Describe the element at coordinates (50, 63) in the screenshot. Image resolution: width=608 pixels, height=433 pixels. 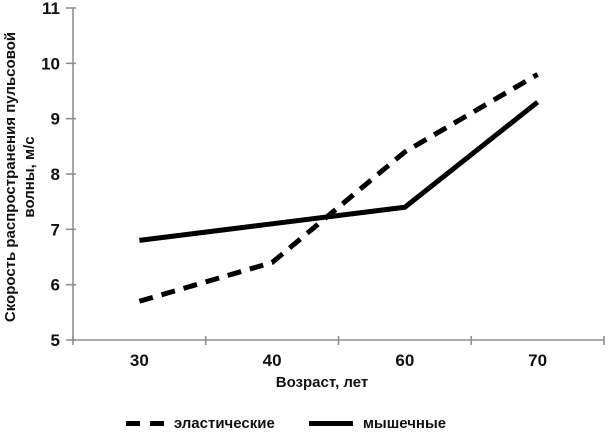
I see `y-tick-label: 10` at that location.